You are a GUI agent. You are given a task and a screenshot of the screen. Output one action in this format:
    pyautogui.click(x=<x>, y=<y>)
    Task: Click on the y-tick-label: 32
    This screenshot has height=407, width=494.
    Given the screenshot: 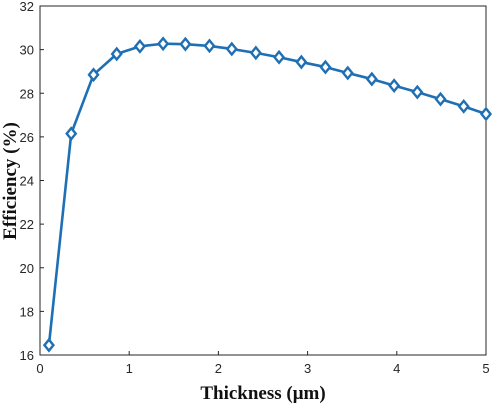 What is the action you would take?
    pyautogui.click(x=27, y=7)
    